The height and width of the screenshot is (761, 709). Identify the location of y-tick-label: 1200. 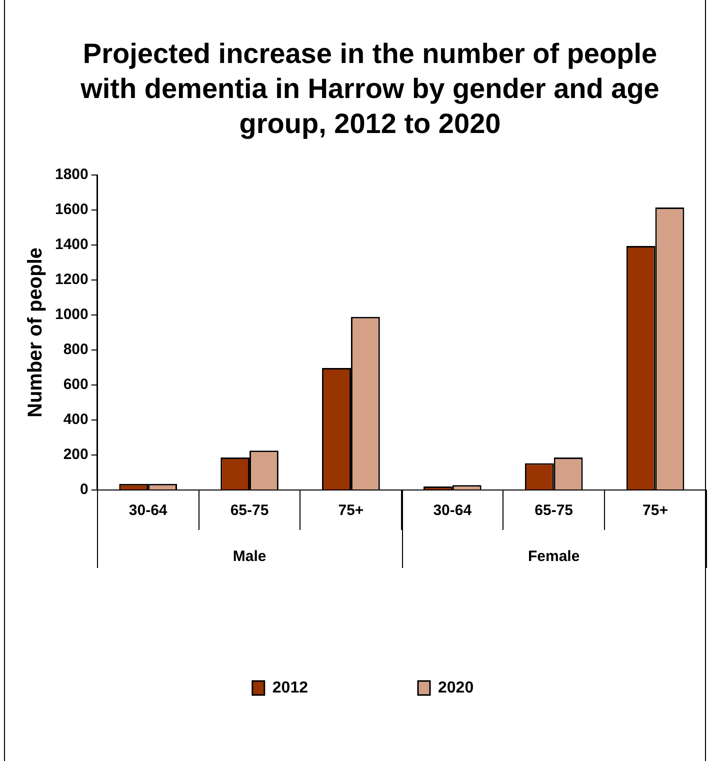
(71, 279).